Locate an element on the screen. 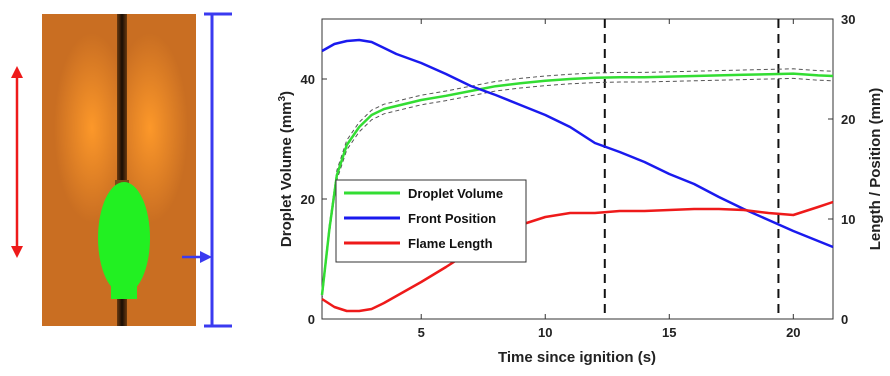 This screenshot has width=890, height=376. left-axis-label: Droplet Volume (mm3) is located at coordinates (286, 169).